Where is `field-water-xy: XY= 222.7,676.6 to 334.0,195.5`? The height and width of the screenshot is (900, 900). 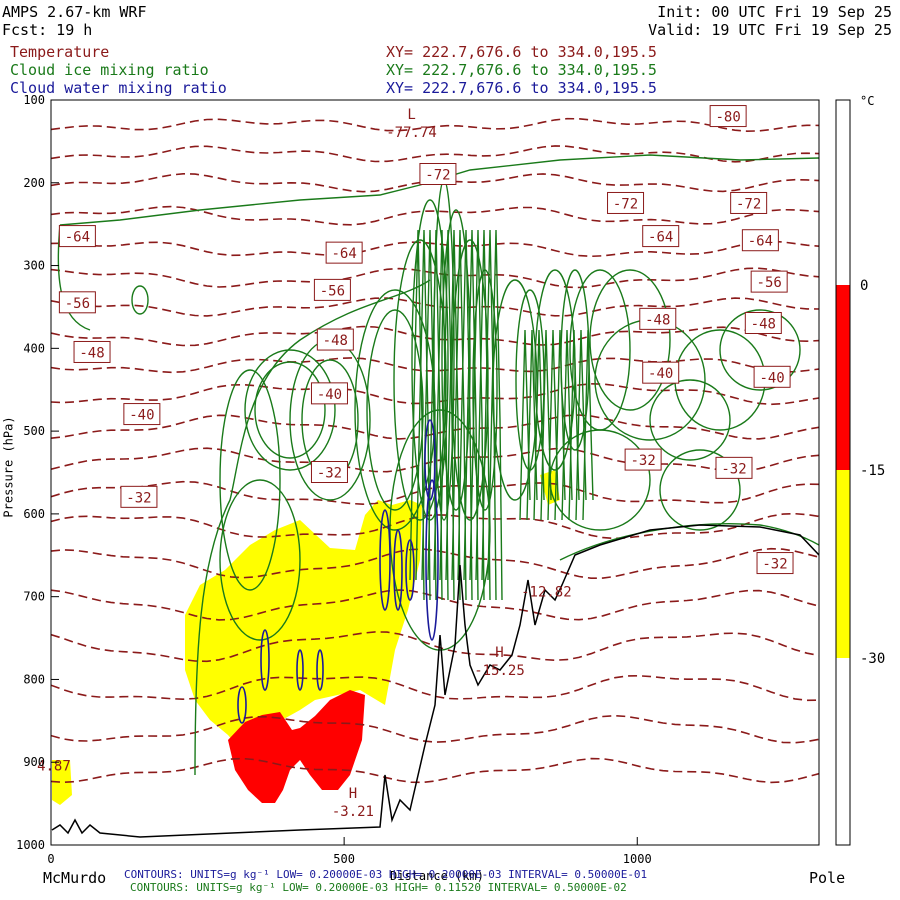 field-water-xy: XY= 222.7,676.6 to 334.0,195.5 is located at coordinates (521, 88).